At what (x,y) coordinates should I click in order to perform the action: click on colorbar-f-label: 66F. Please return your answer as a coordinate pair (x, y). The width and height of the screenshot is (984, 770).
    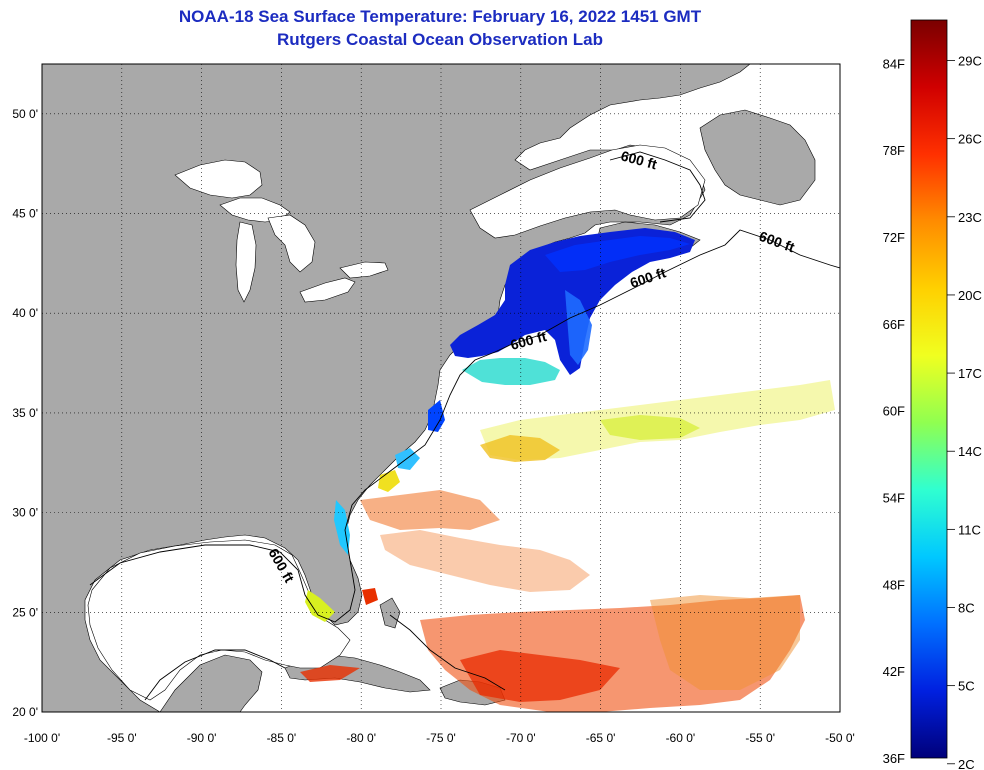
    Looking at the image, I should click on (894, 324).